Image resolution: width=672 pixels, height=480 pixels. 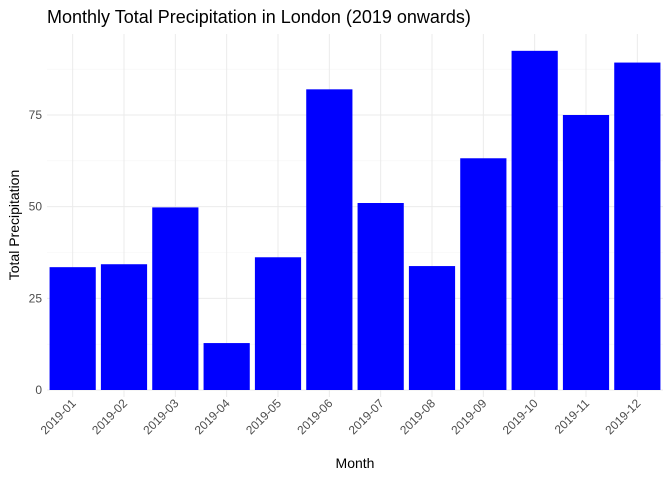 I want to click on x-tick-label: 2019-10, so click(x=520, y=416).